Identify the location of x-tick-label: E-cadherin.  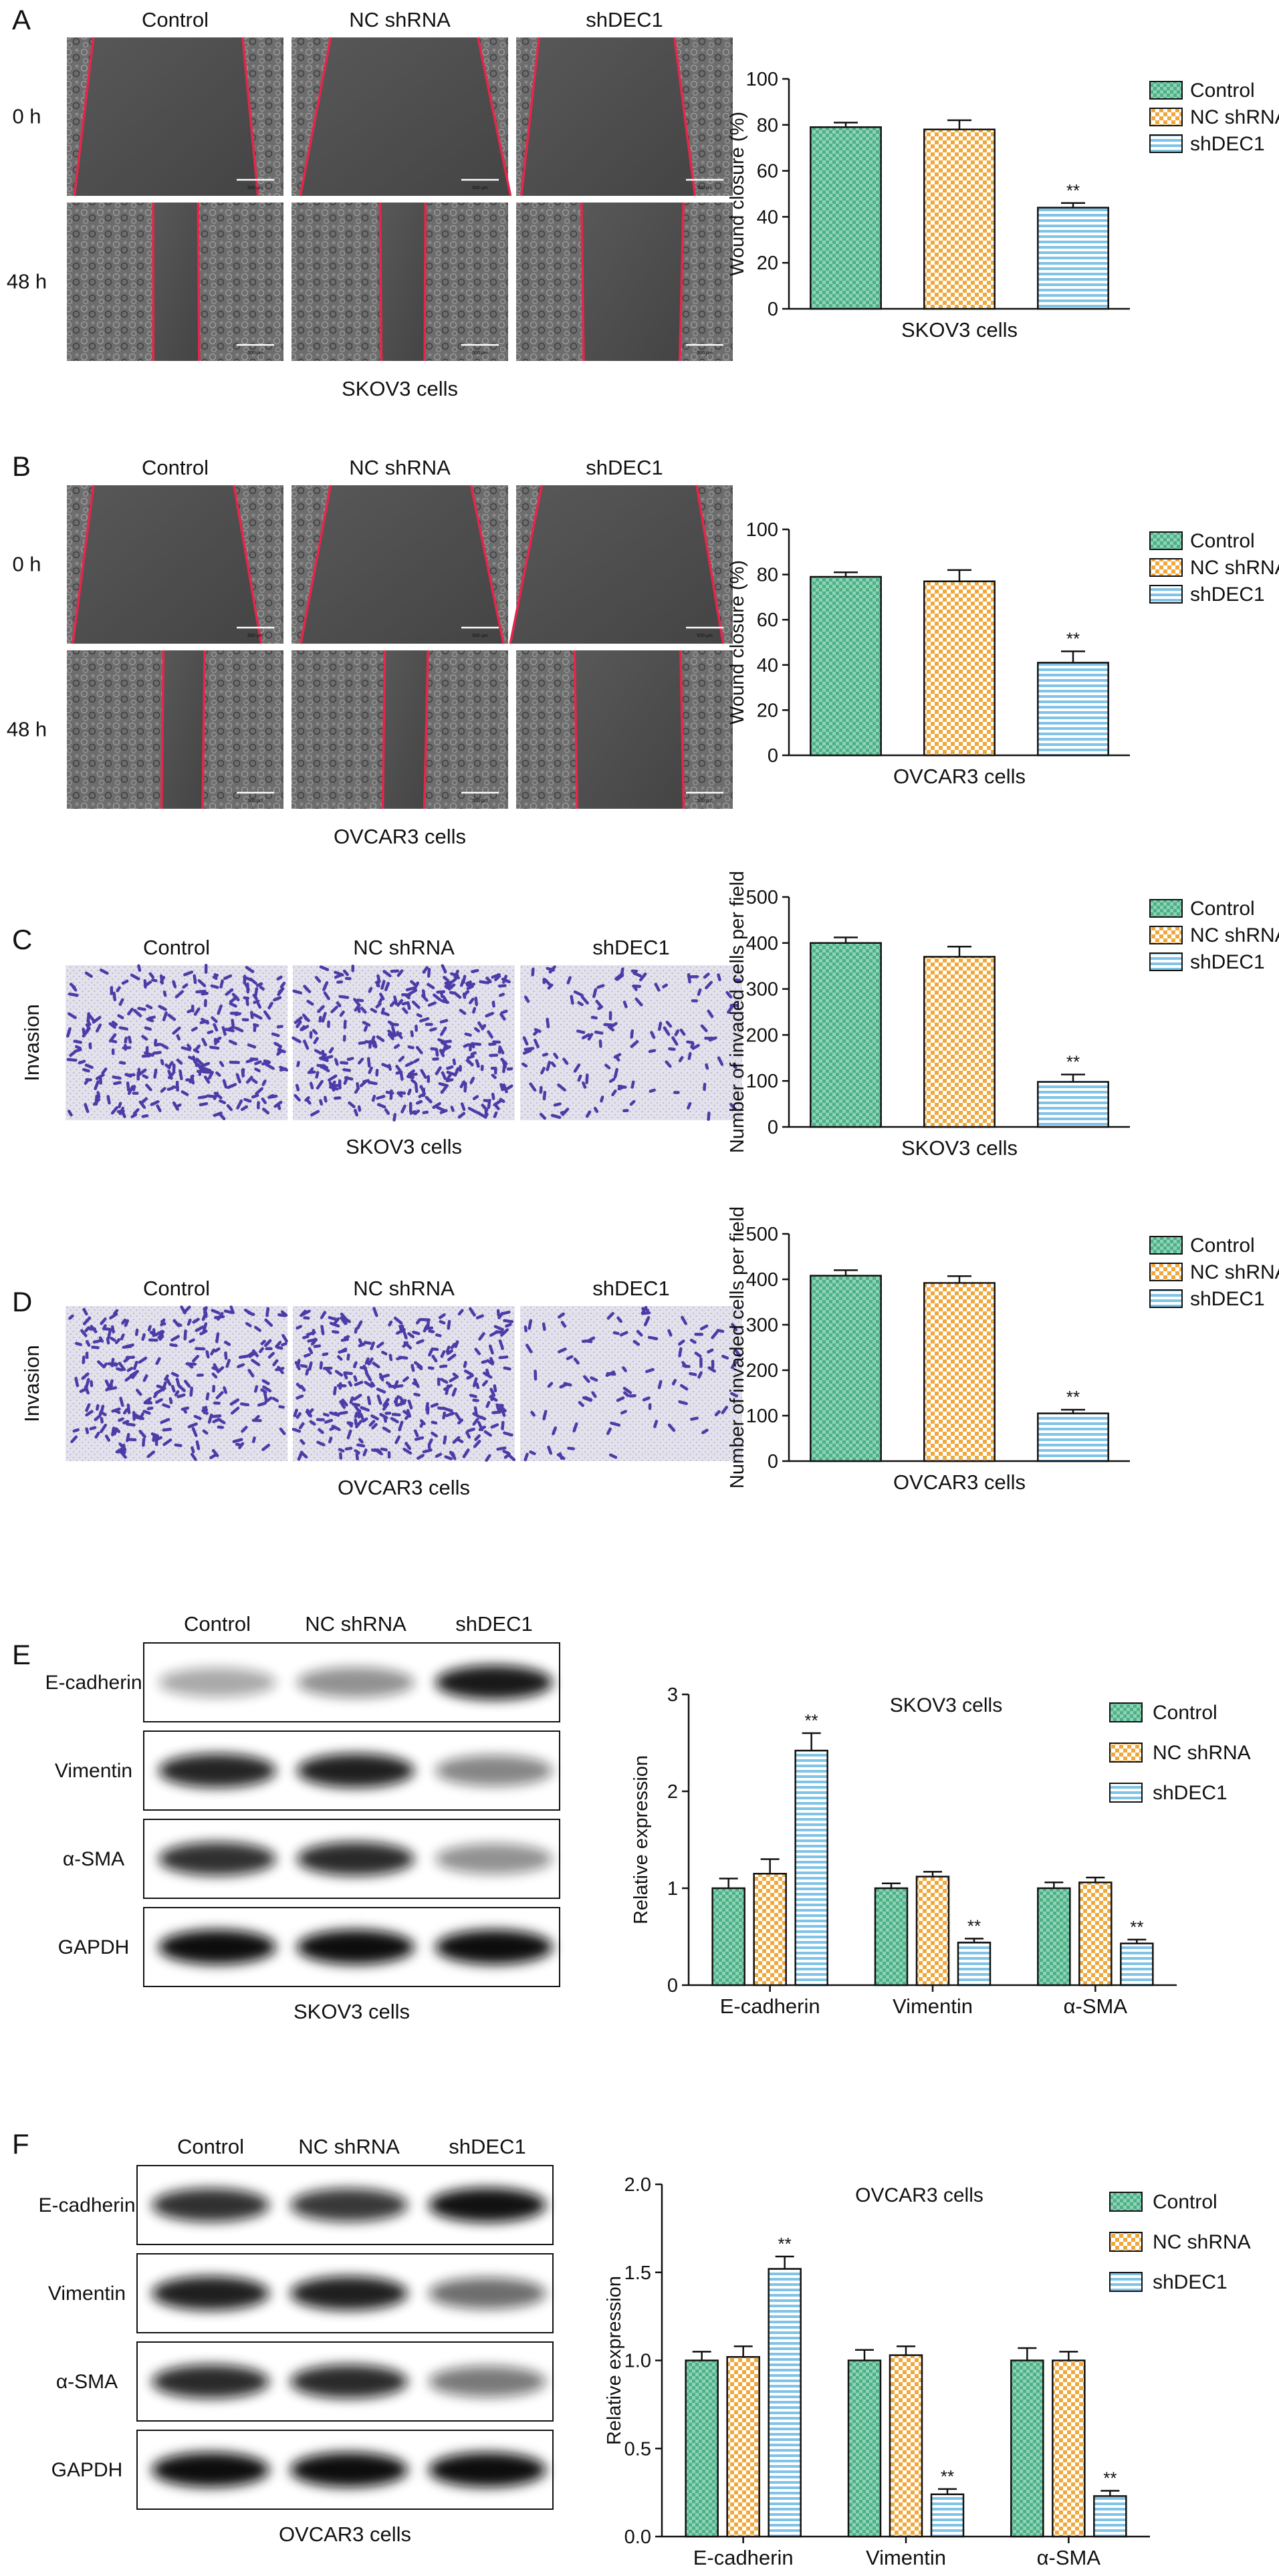
(770, 2006).